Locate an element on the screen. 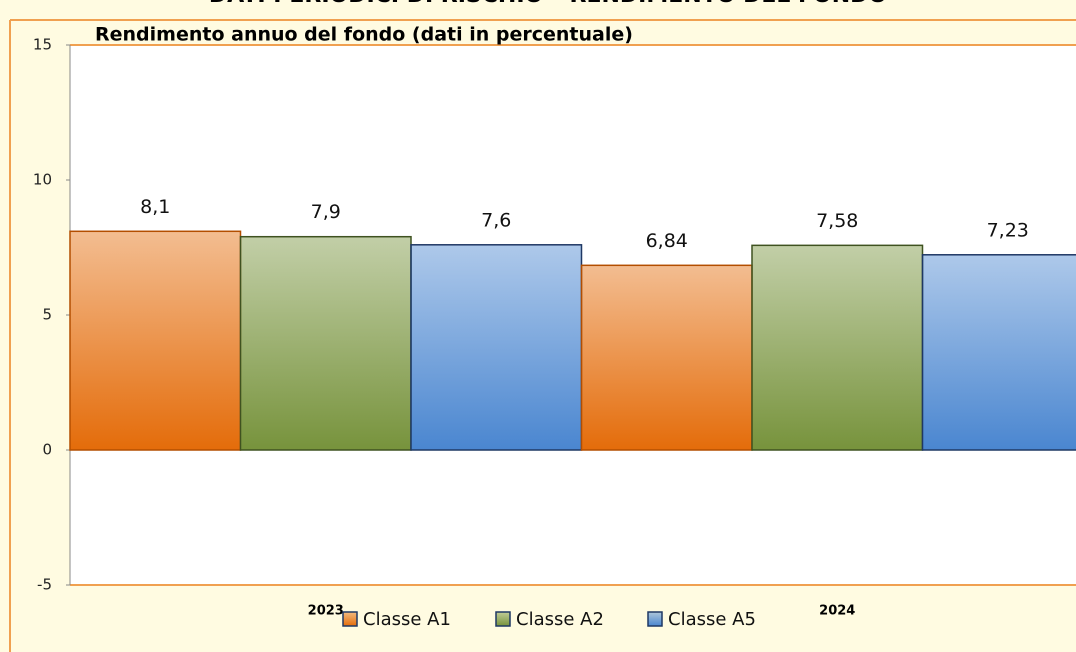 This screenshot has width=1076, height=652. y-tick-label: -5 is located at coordinates (44, 585).